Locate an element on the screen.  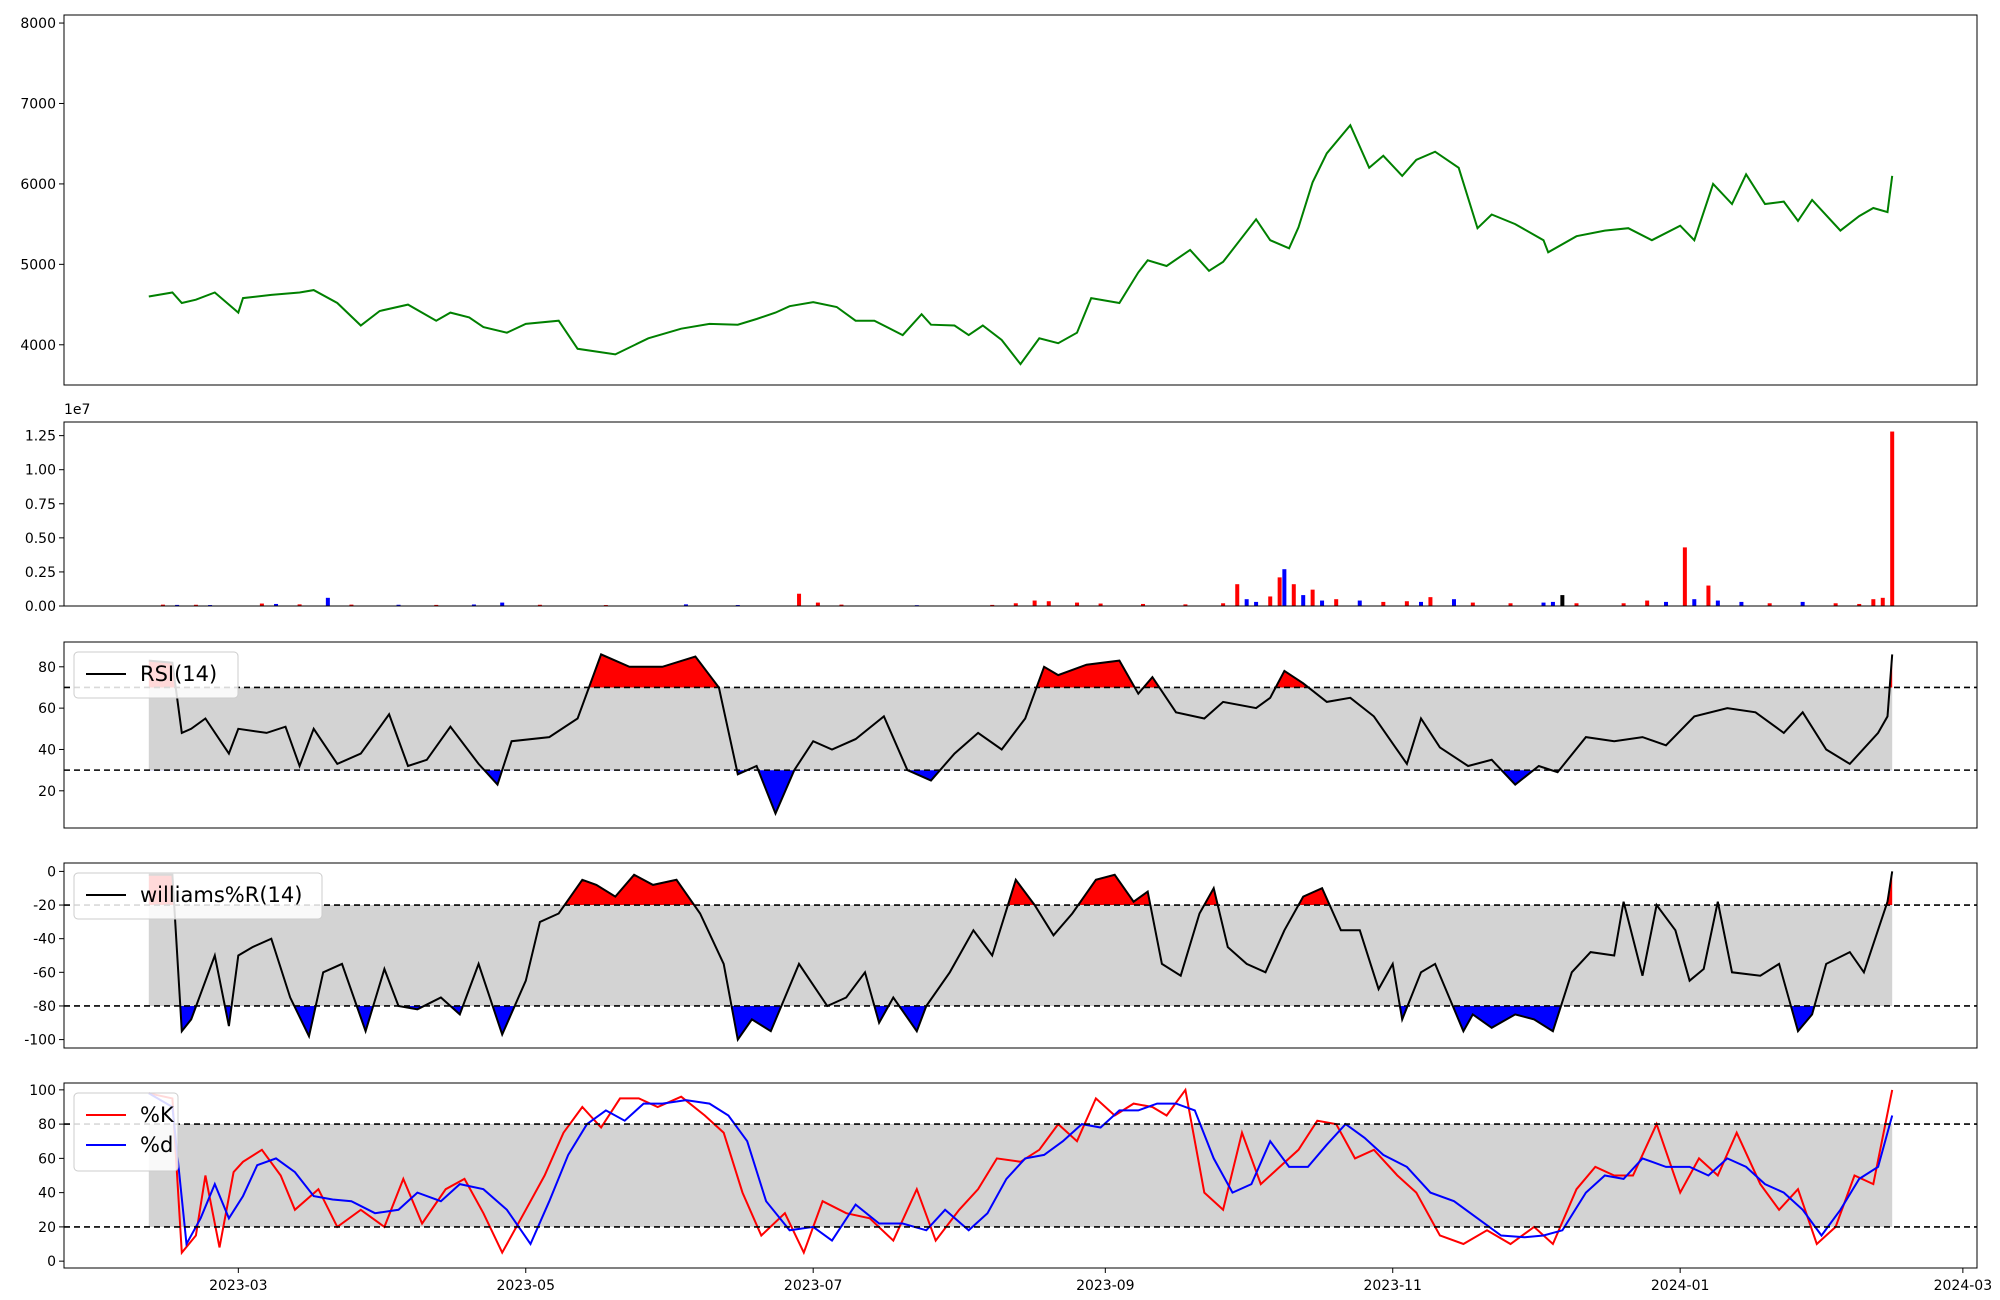
y-tick-label: 40 is located at coordinates (47, 750).